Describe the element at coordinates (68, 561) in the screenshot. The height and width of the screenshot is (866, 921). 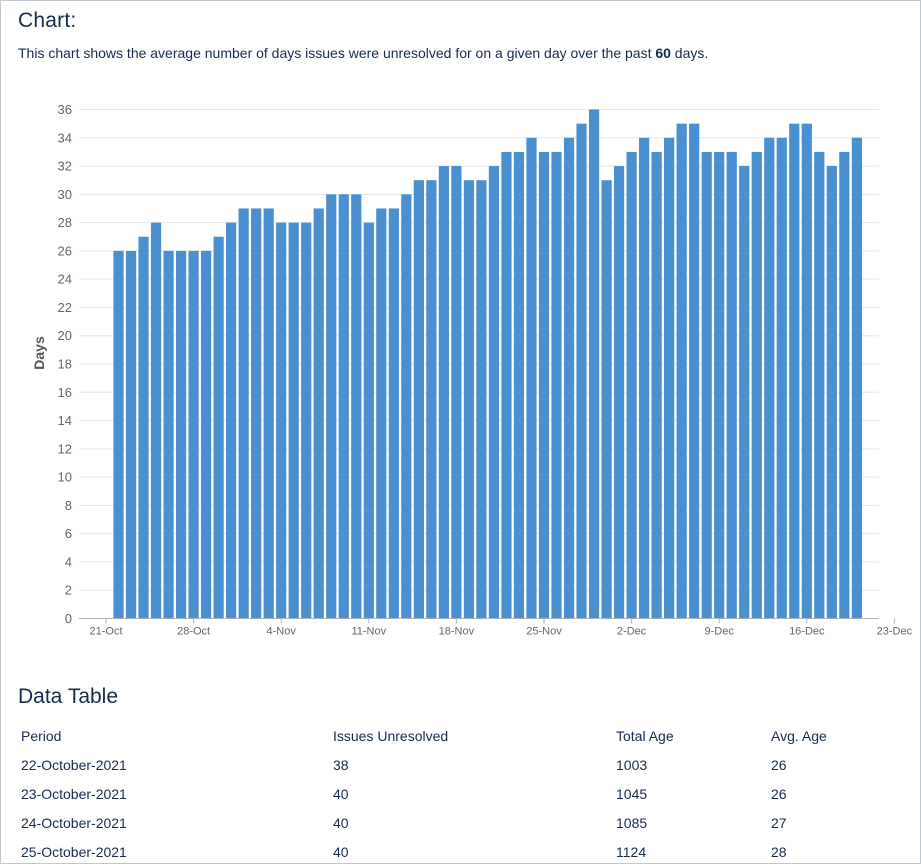
I see `y-tick-label: 4` at that location.